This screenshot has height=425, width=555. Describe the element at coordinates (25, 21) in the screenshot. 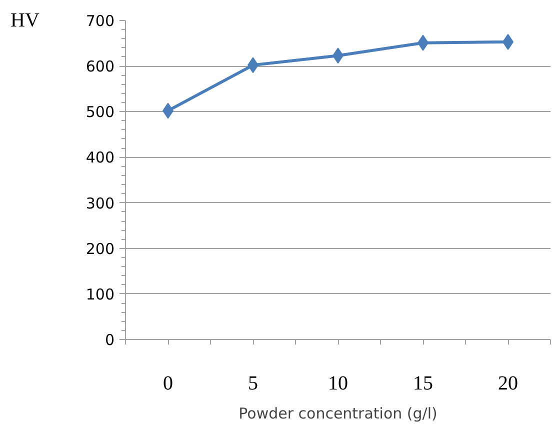

I see `y-axis-title: HV` at that location.